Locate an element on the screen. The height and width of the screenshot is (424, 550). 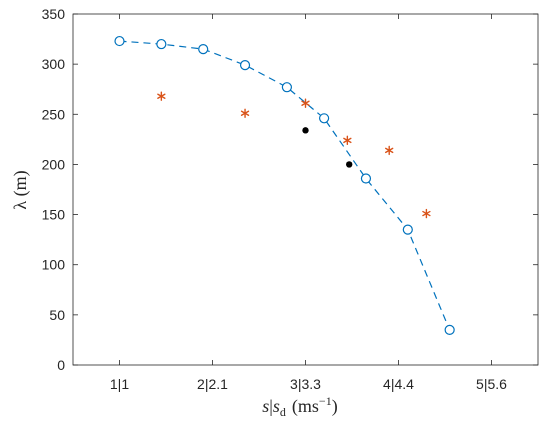
x-axis-label: s|sd (ms−1) is located at coordinates (299, 406).